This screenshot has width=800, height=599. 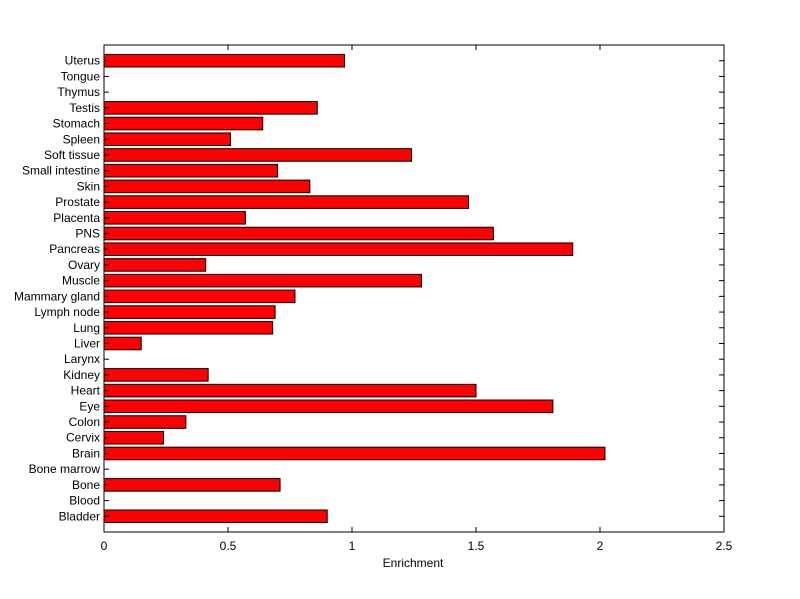 What do you see at coordinates (600, 546) in the screenshot?
I see `x-tick-label: 2` at bounding box center [600, 546].